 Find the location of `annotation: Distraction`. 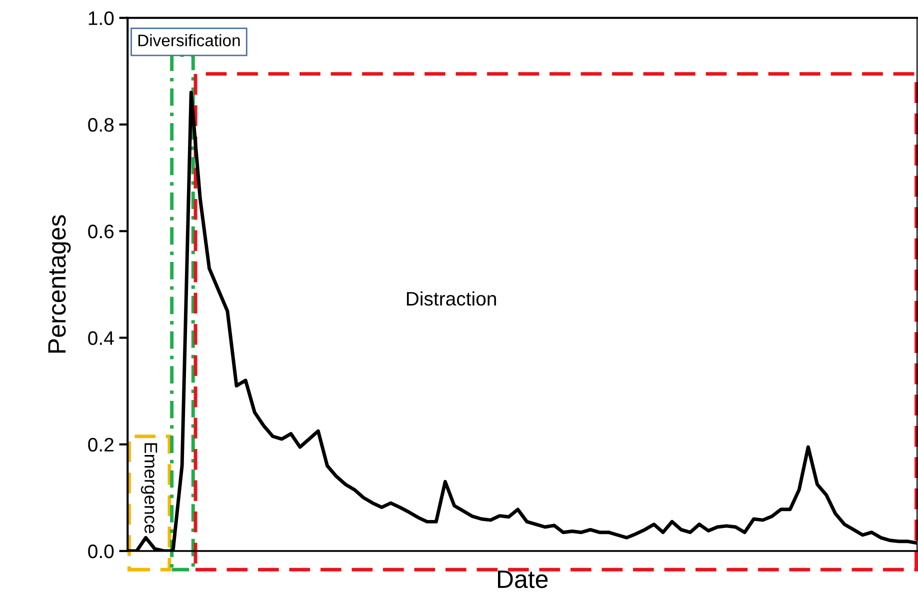

annotation: Distraction is located at coordinates (451, 298).